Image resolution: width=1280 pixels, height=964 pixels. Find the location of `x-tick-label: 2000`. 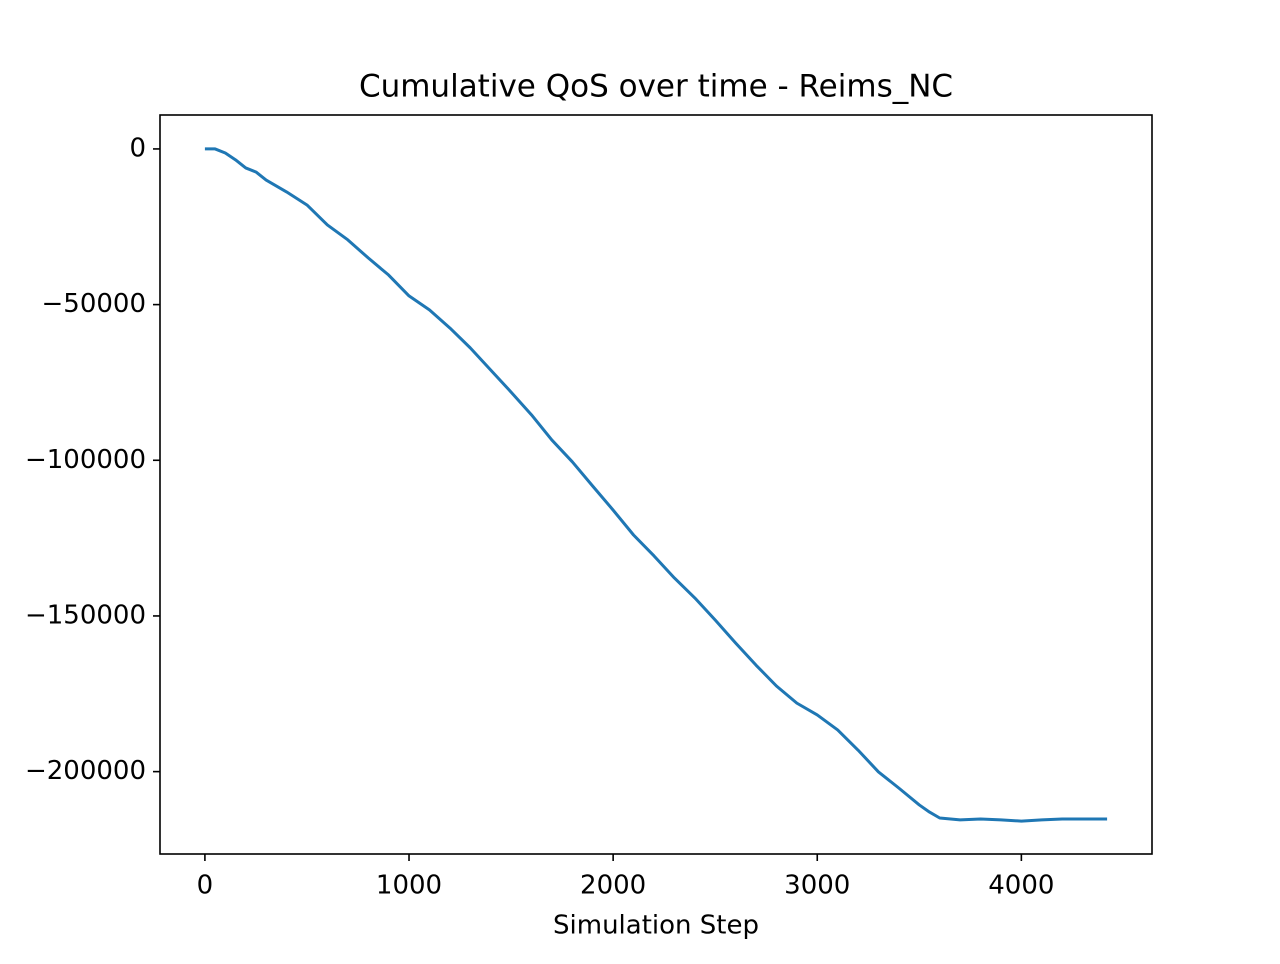

x-tick-label: 2000 is located at coordinates (613, 886).